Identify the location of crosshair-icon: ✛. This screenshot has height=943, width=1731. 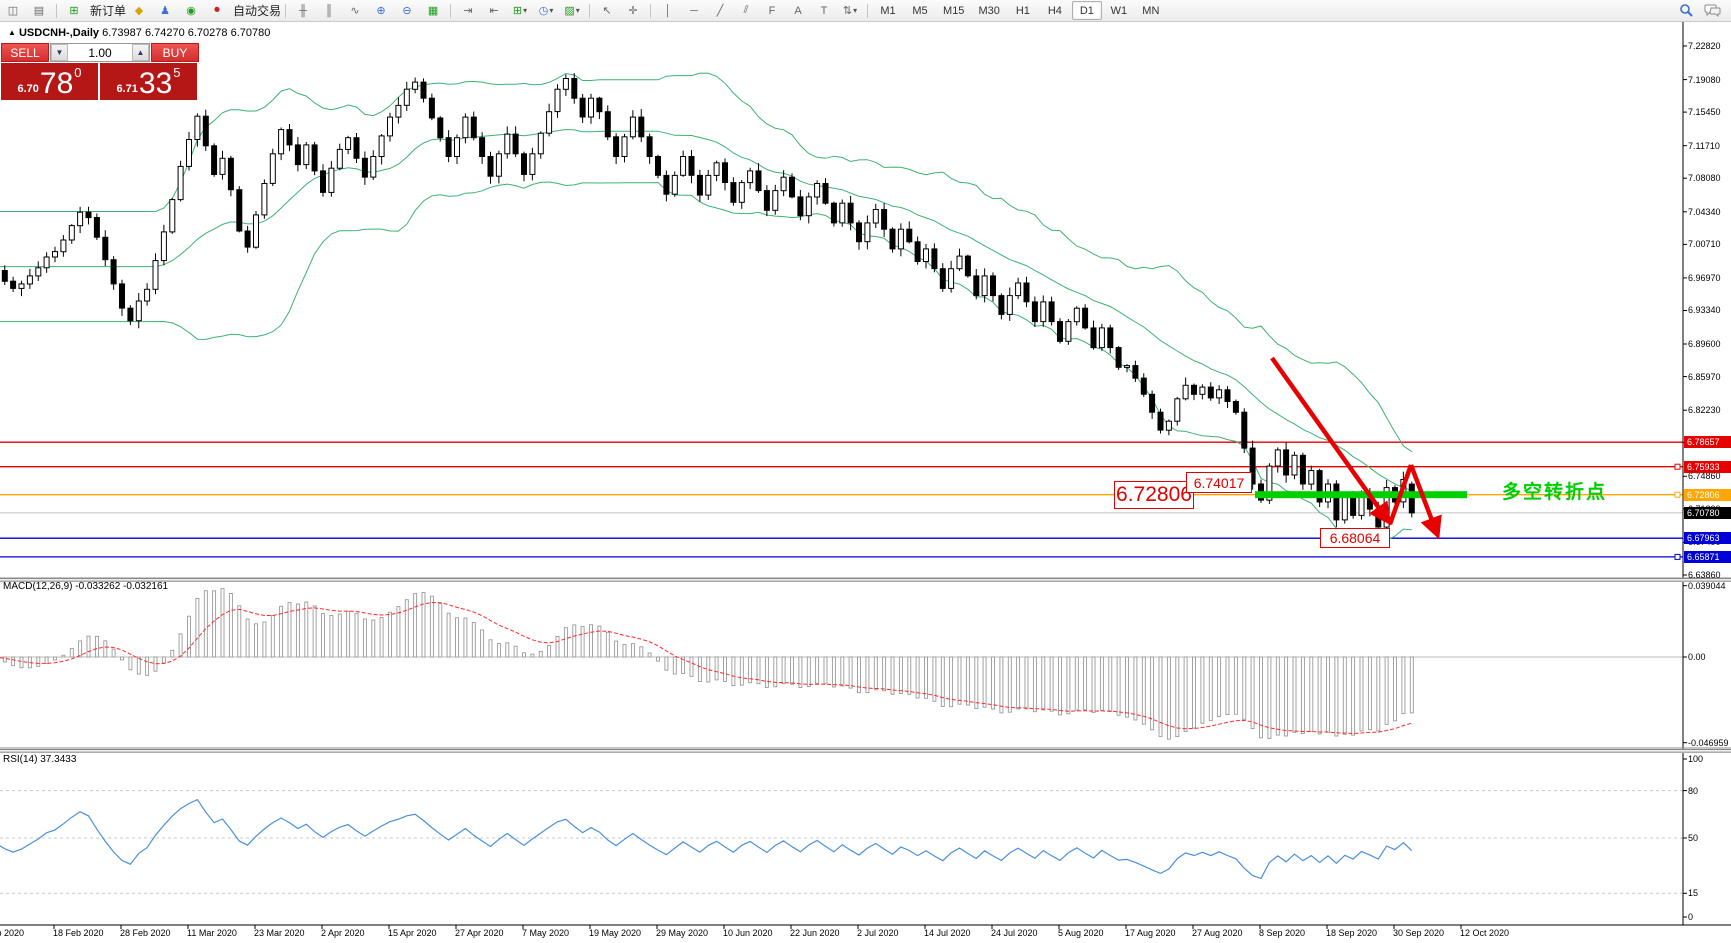
(633, 11).